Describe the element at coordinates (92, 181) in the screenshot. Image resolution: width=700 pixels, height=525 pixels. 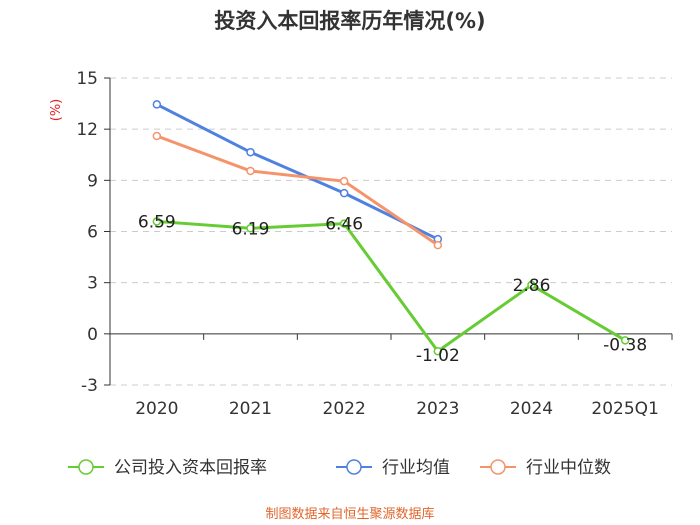
I see `y-tick-label: 9` at that location.